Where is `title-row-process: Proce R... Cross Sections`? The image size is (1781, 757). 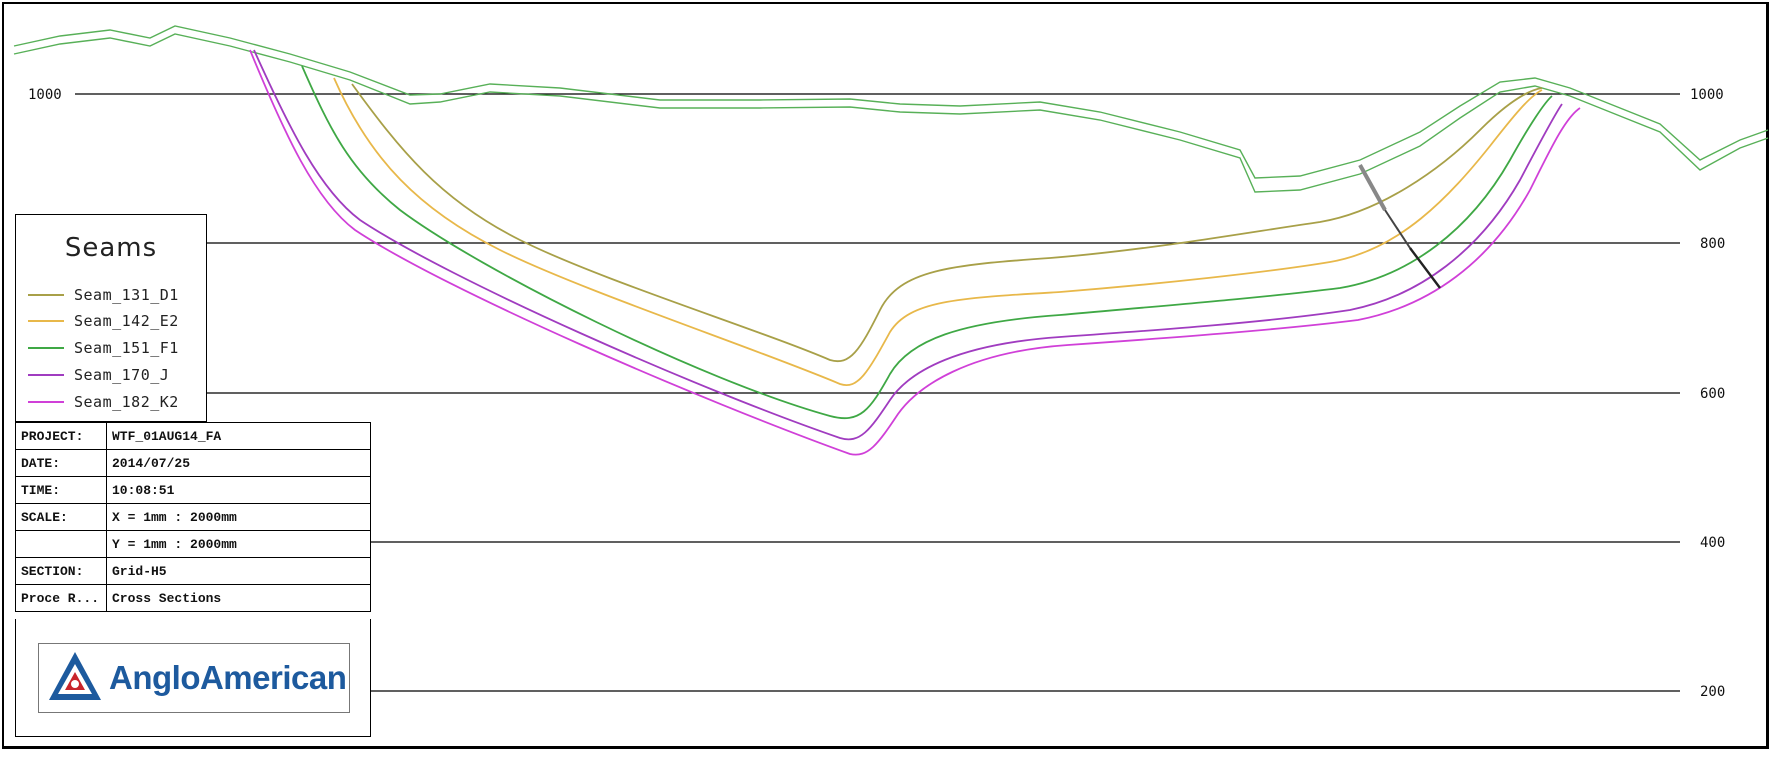
title-row-process: Proce R... Cross Sections is located at coordinates (193, 598).